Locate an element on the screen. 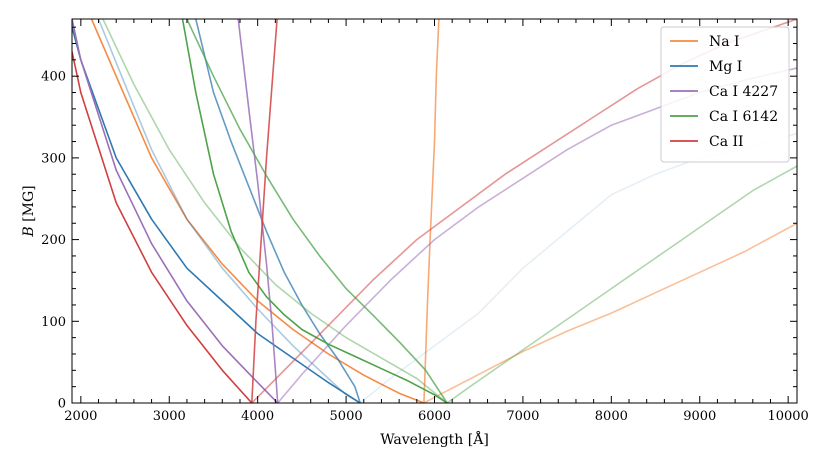 The width and height of the screenshot is (830, 467). y-axis-unit: [MG] is located at coordinates (29, 205).